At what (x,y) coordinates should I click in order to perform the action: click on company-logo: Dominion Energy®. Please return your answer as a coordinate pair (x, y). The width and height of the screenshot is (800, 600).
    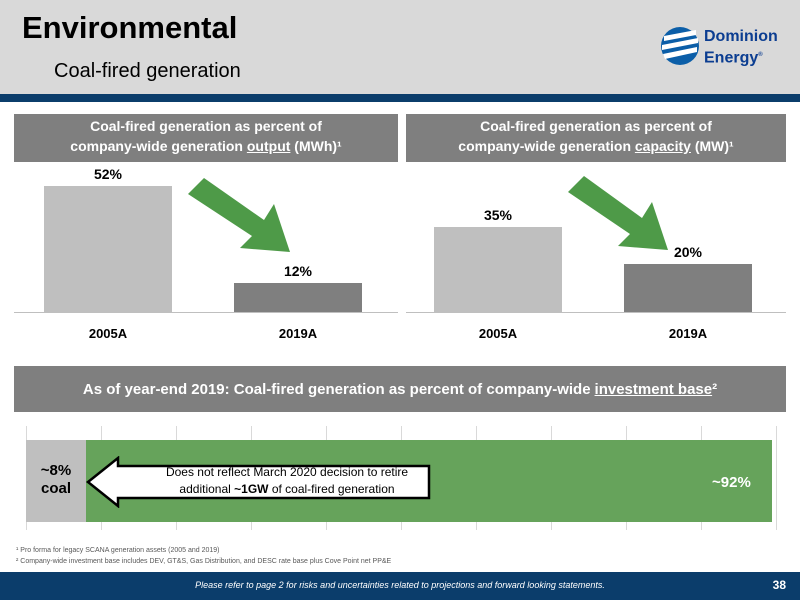
    Looking at the image, I should click on (722, 47).